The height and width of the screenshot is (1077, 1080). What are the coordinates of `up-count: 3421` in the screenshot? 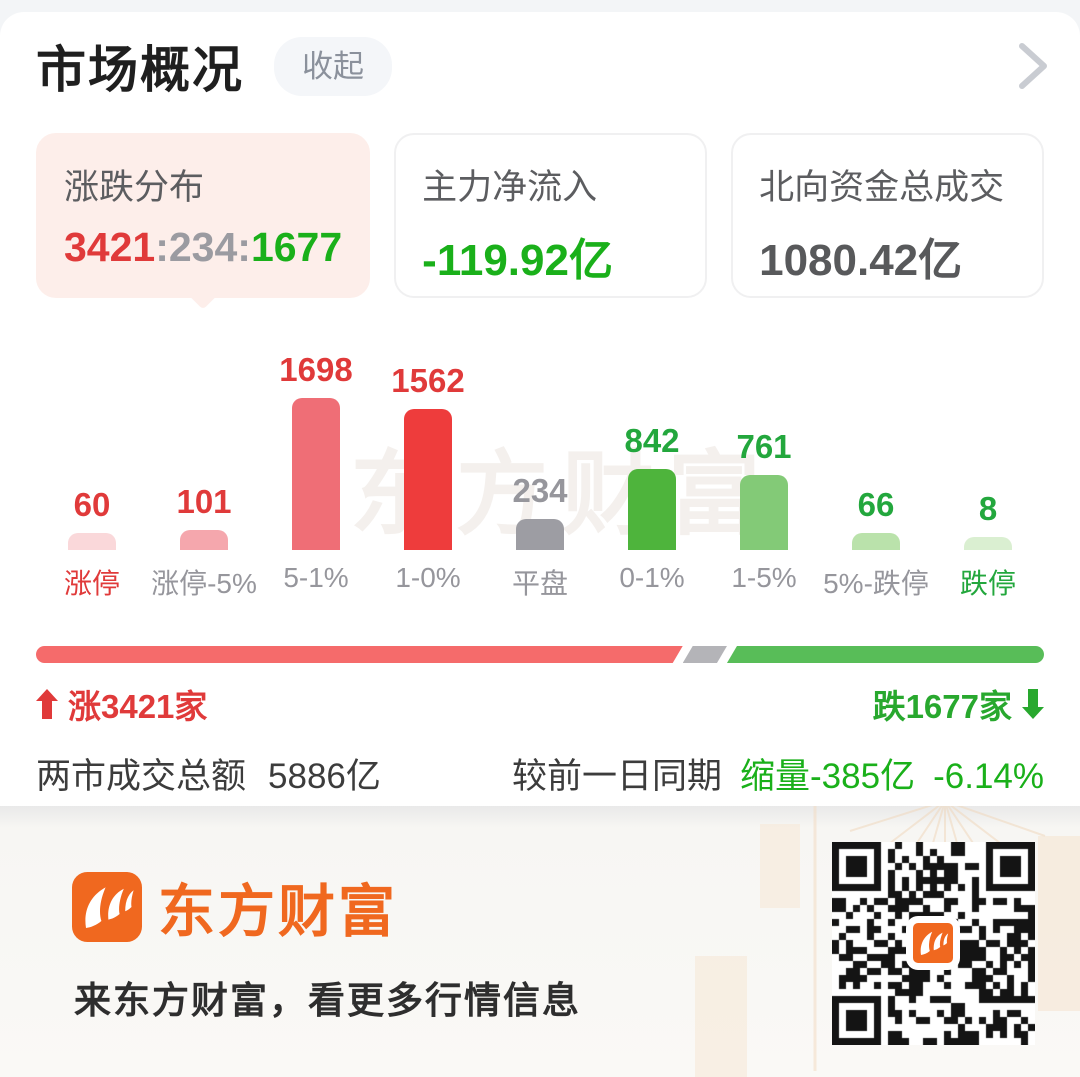 It's located at (110, 247).